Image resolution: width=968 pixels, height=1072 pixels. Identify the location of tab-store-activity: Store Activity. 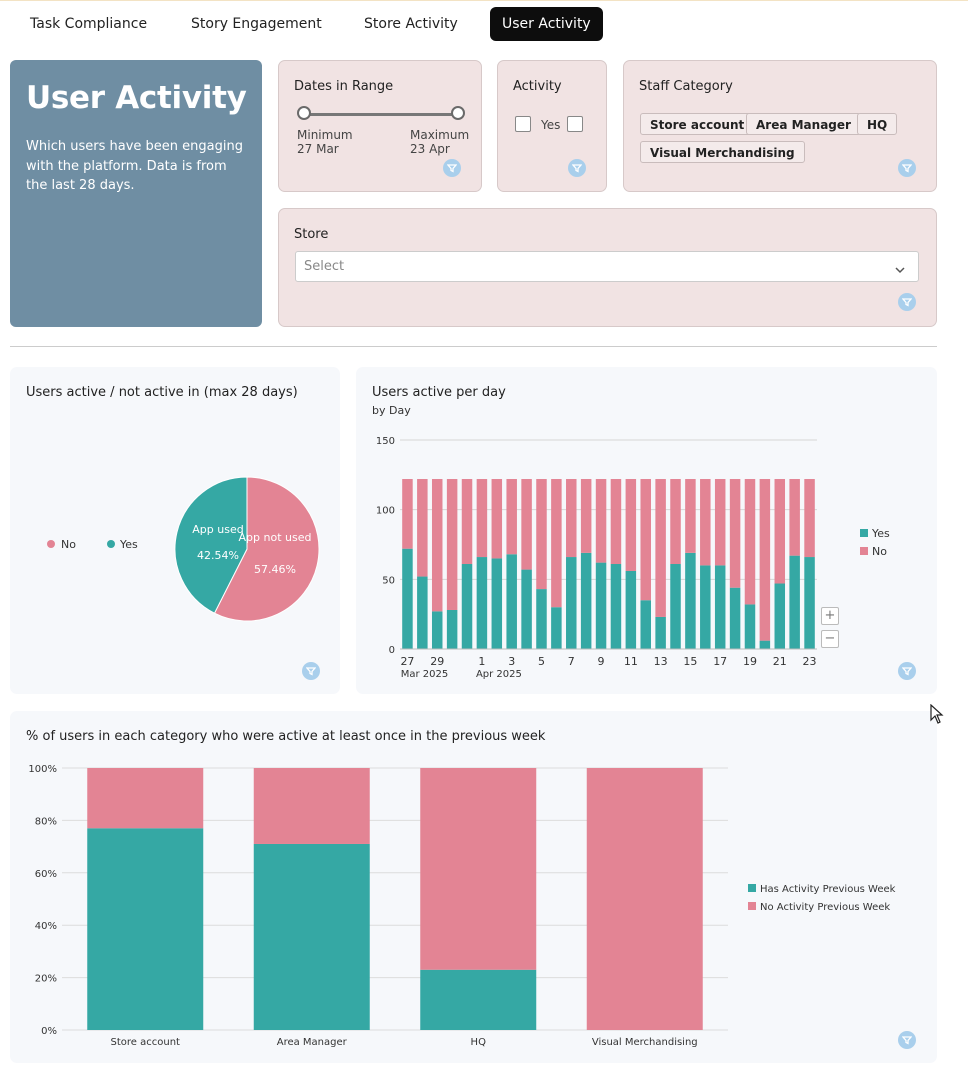
(411, 24).